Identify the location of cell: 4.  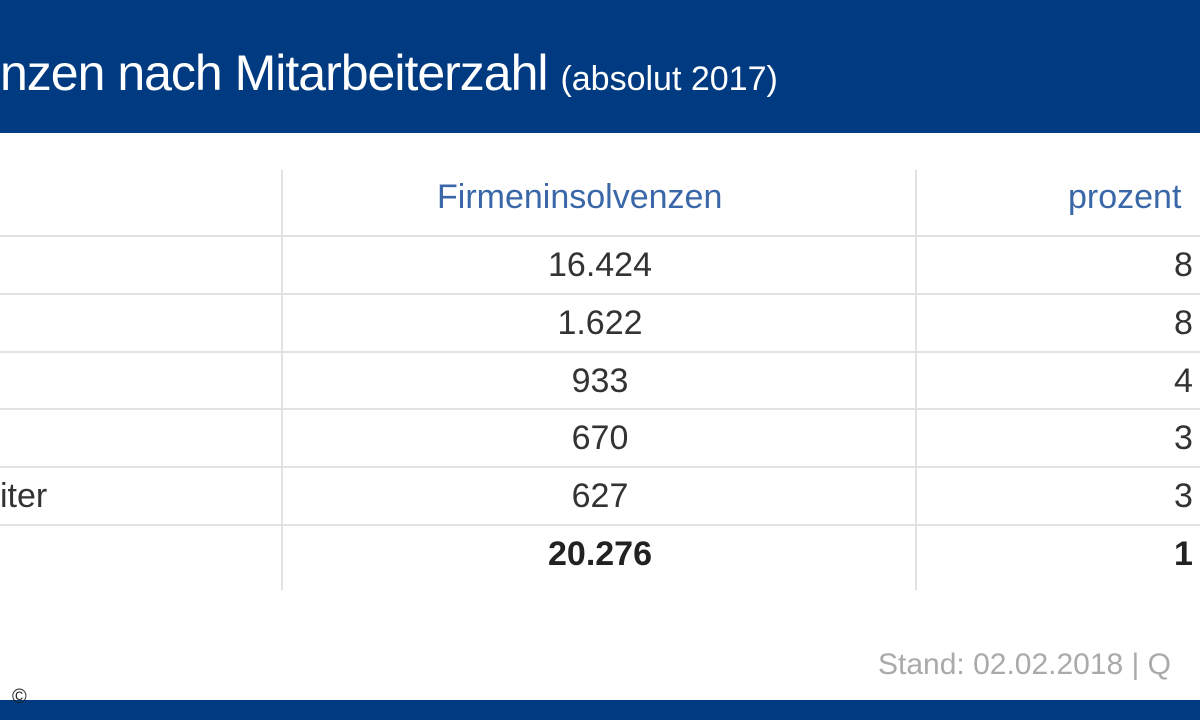
(1183, 380).